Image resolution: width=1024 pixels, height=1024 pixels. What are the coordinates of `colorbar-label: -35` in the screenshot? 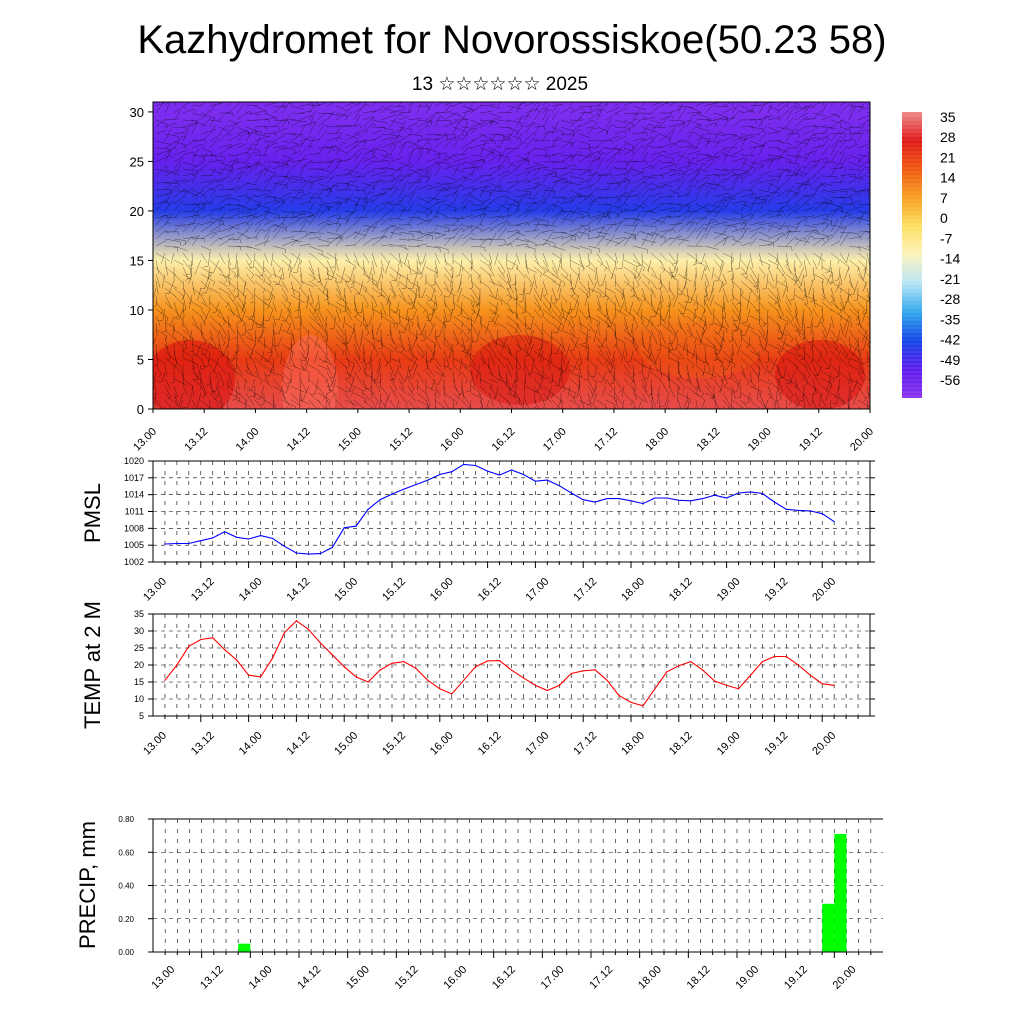 It's located at (950, 319).